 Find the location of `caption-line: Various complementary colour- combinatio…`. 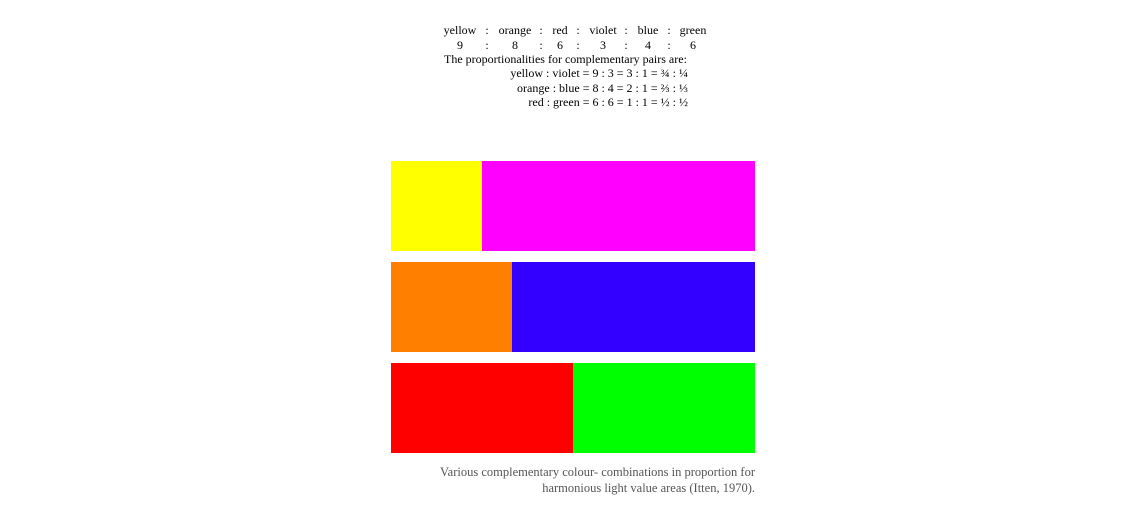

caption-line: Various complementary colour- combinatio… is located at coordinates (597, 472).